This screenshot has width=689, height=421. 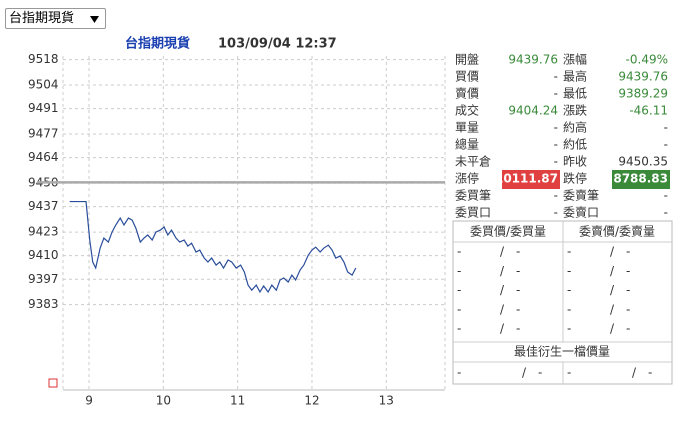 What do you see at coordinates (311, 401) in the screenshot?
I see `x-tick-label: 12` at bounding box center [311, 401].